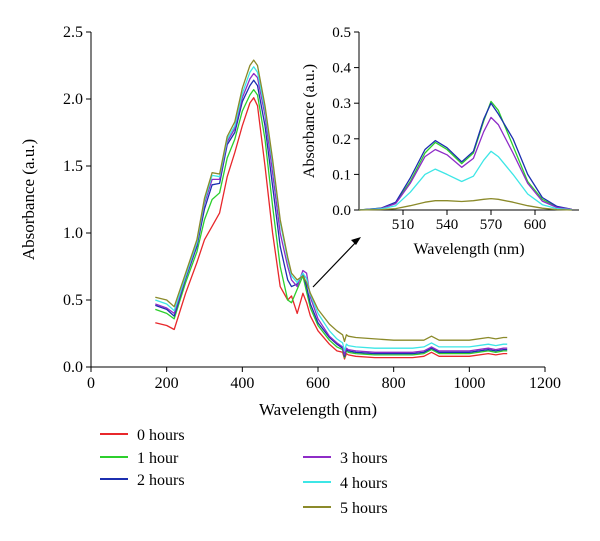  Describe the element at coordinates (491, 225) in the screenshot. I see `x-tick-label: 570` at that location.